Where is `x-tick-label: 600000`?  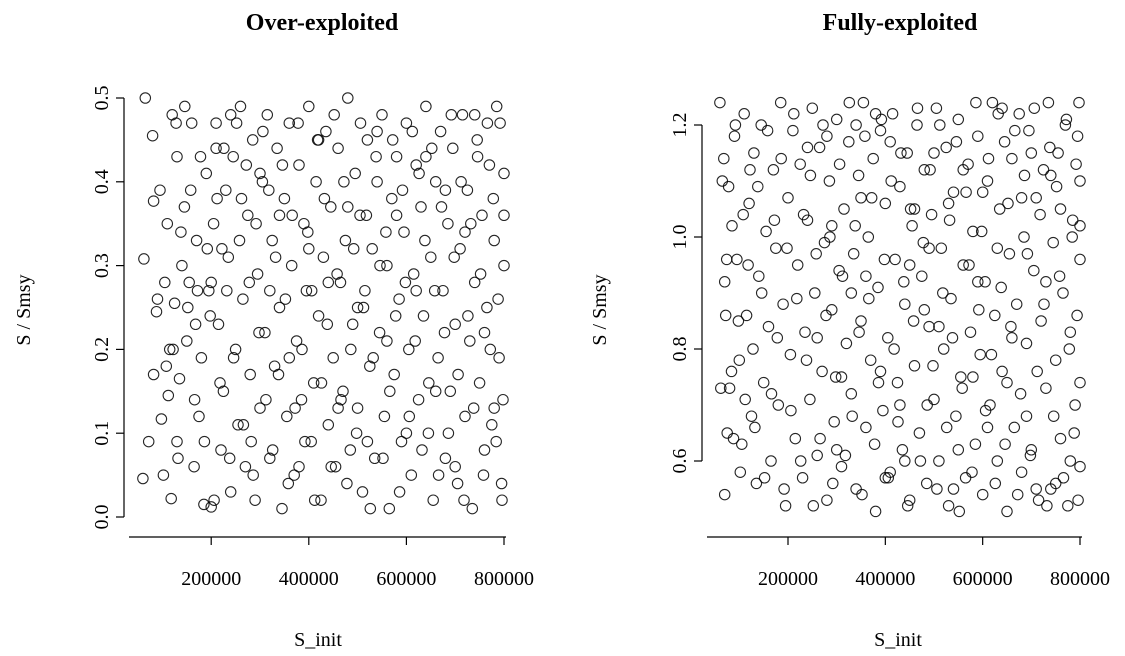 x-tick-label: 600000 is located at coordinates (983, 579).